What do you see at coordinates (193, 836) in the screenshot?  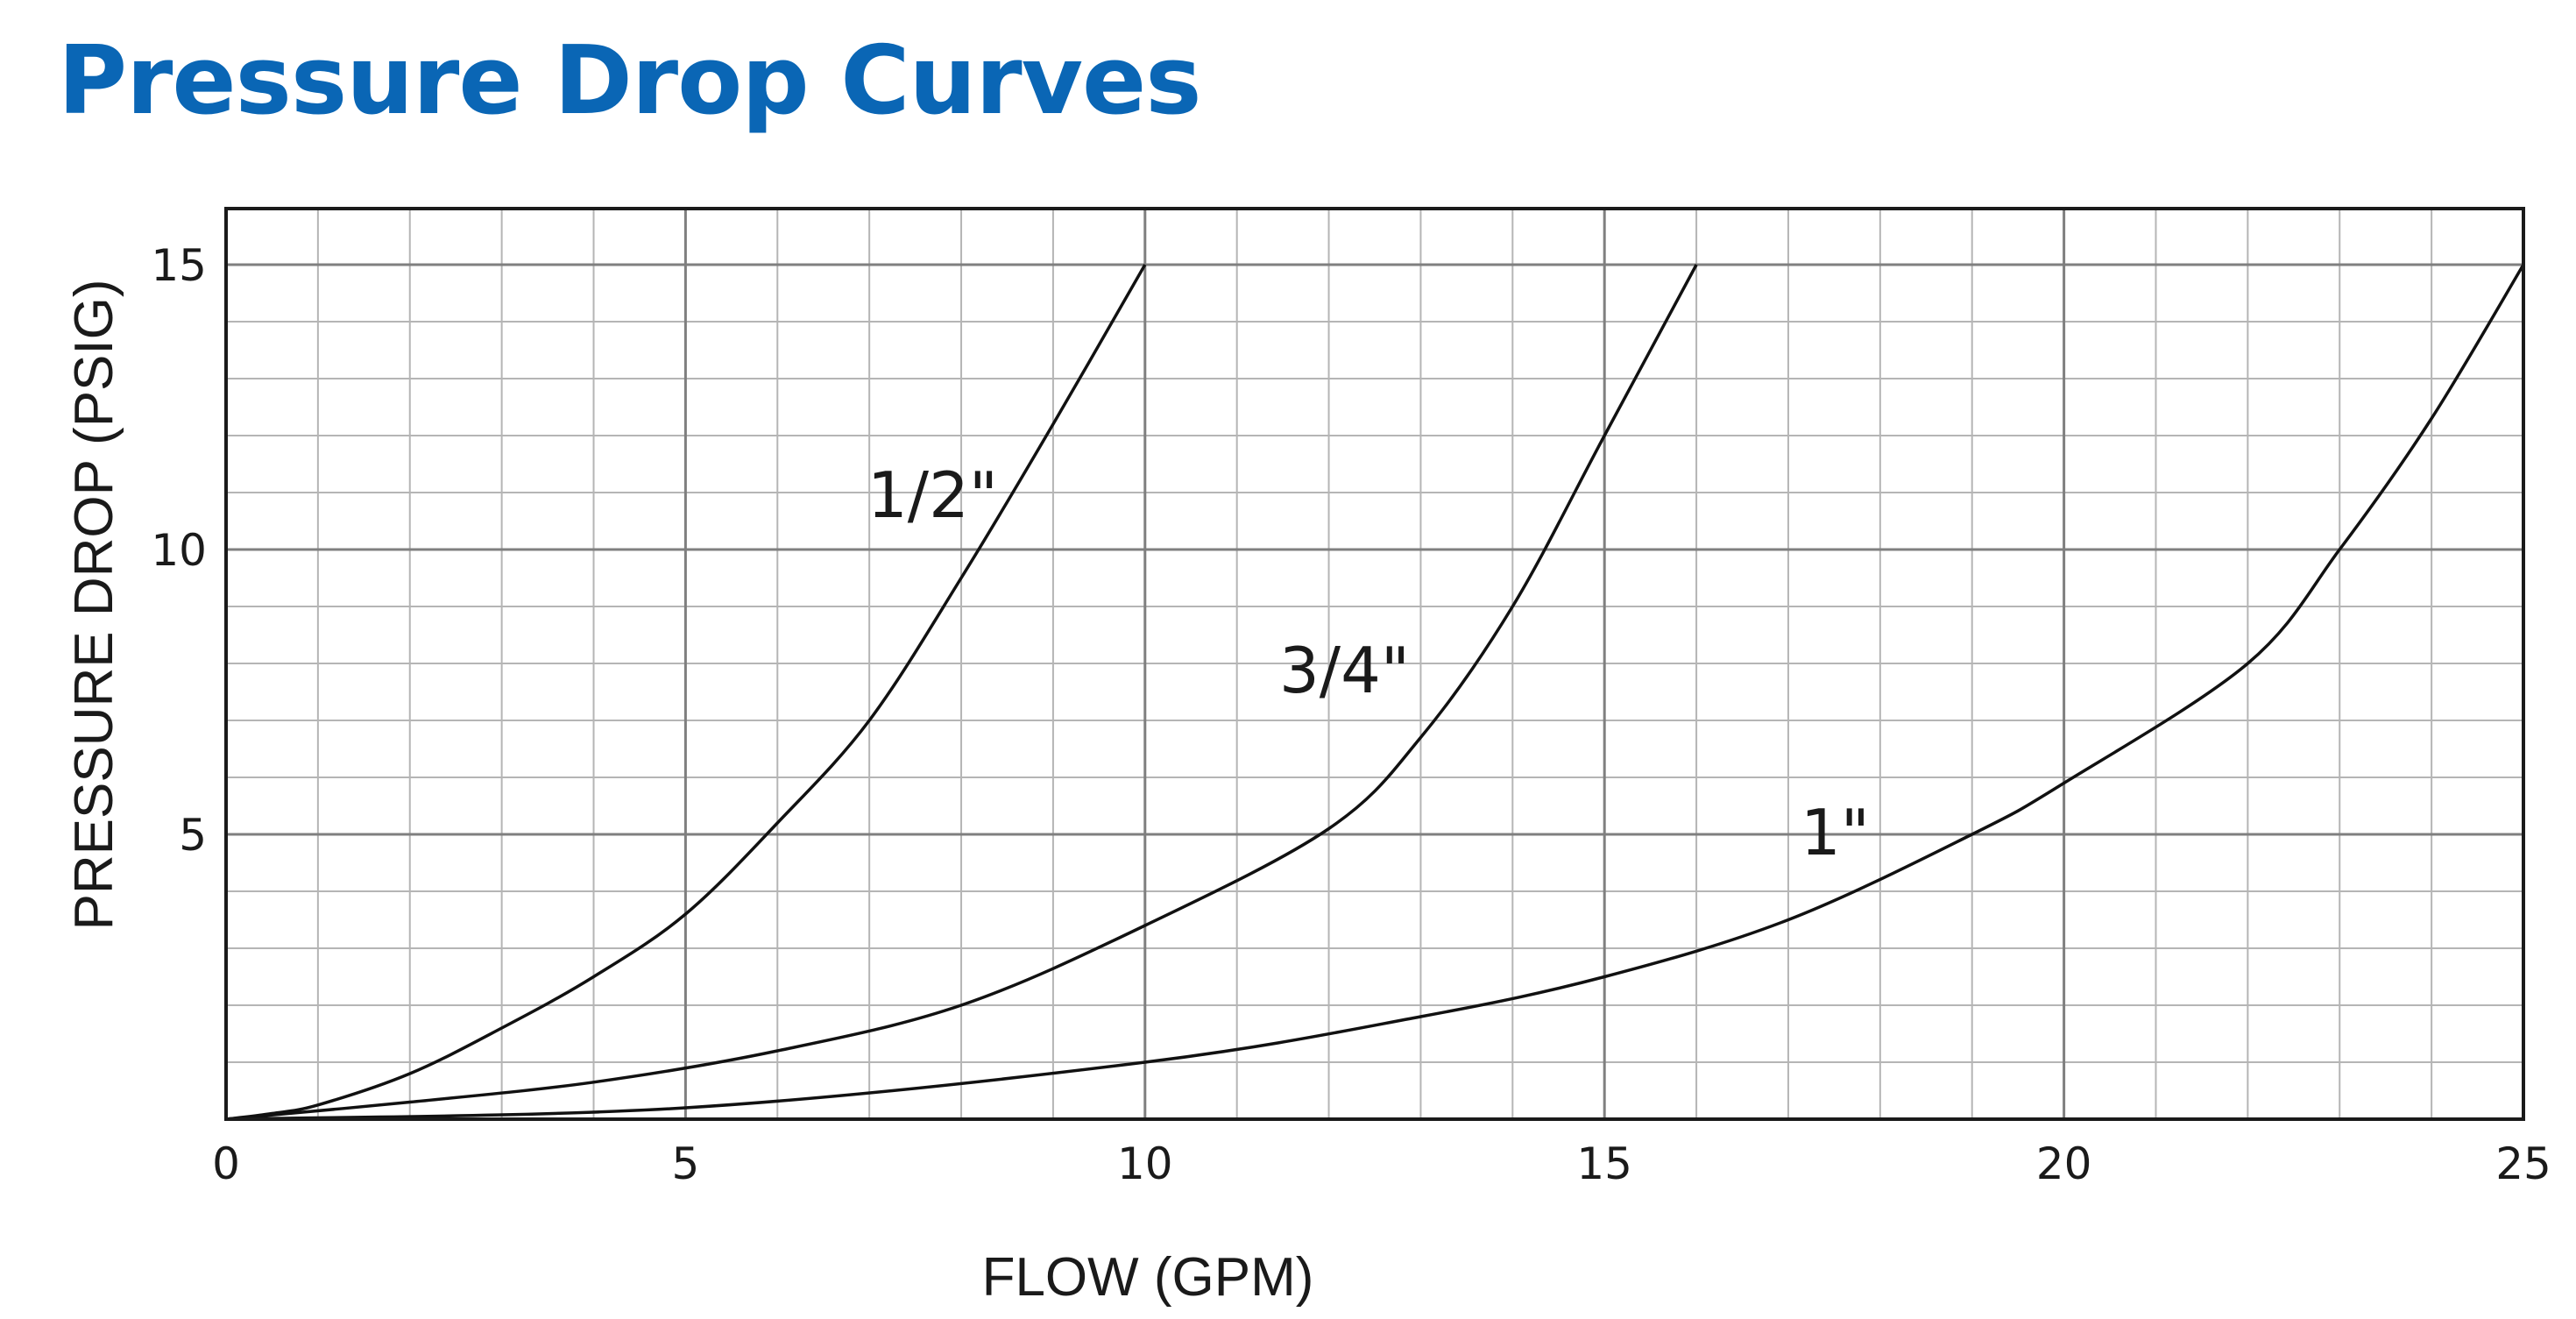 I see `y-tick-label: 5` at bounding box center [193, 836].